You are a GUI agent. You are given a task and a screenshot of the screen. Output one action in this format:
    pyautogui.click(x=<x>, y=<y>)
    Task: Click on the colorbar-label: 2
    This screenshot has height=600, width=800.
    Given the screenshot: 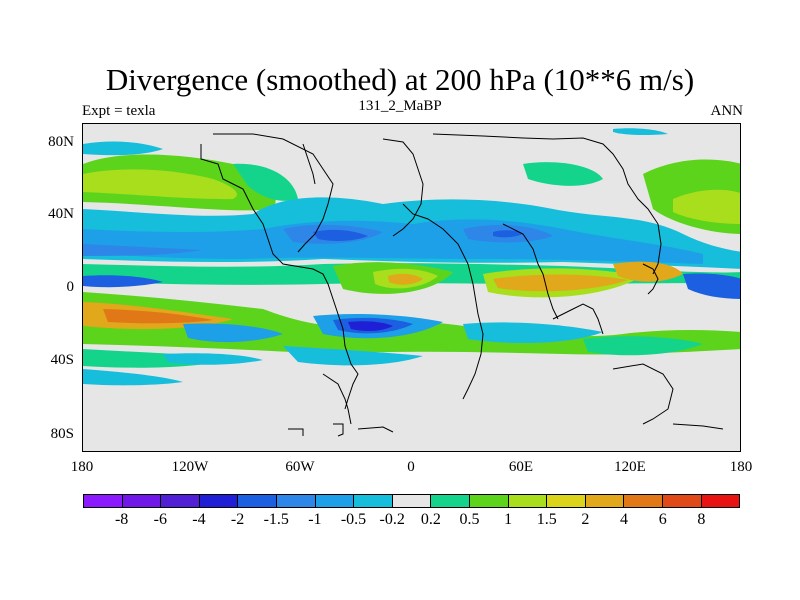 What is the action you would take?
    pyautogui.click(x=585, y=519)
    